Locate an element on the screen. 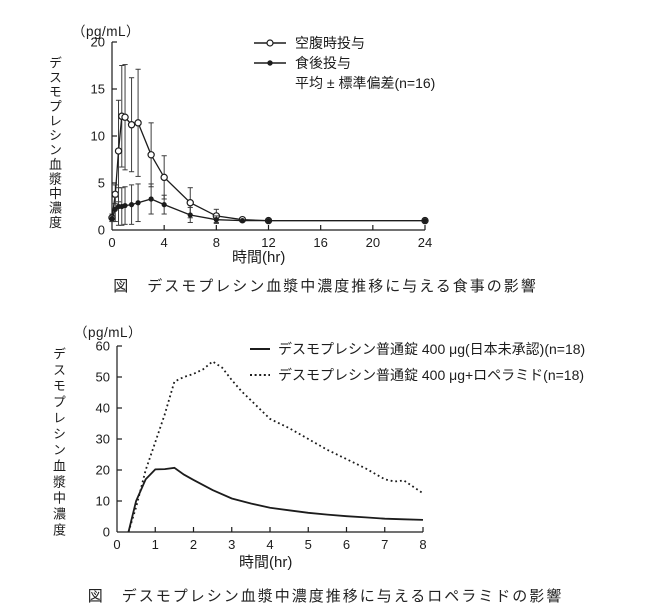 The image size is (651, 613). legend-note-mean-sd: 平均 ± 標準偏差(n=16) is located at coordinates (344, 83).